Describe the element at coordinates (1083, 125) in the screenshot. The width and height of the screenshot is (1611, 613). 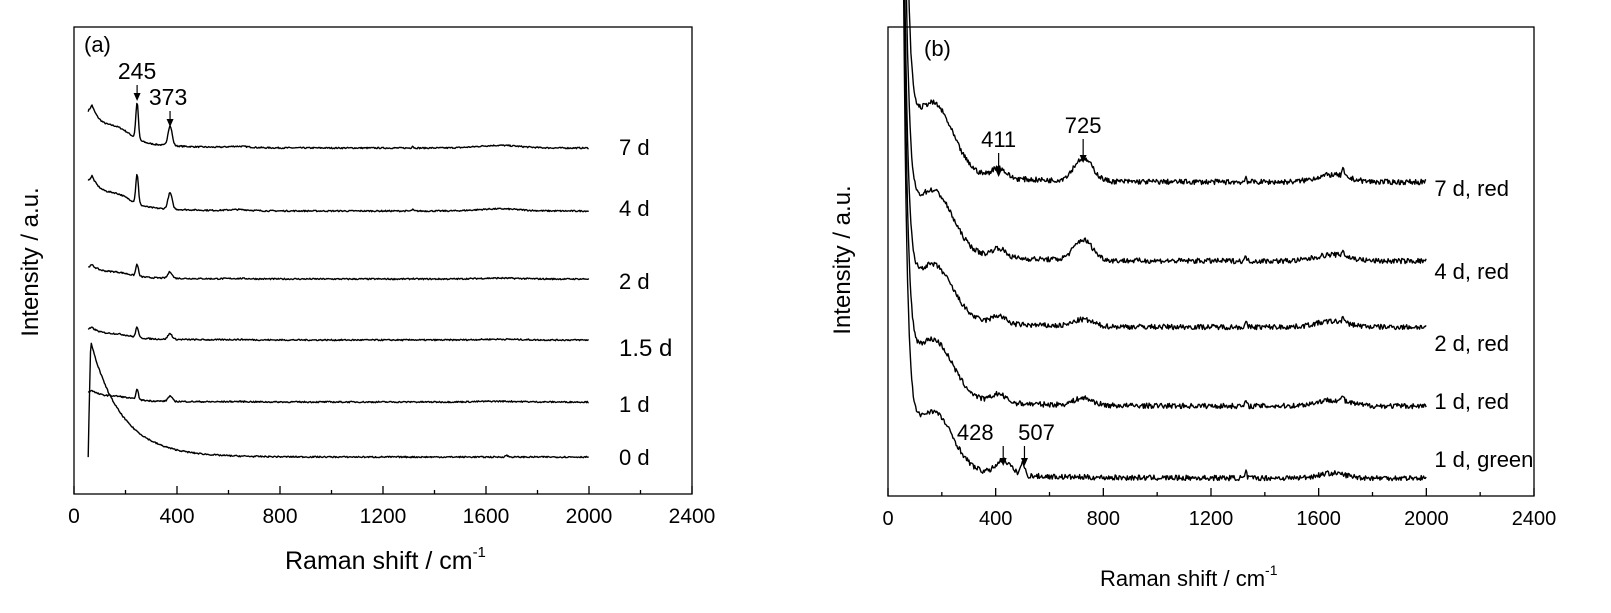
I see `annotation-label: 725` at that location.